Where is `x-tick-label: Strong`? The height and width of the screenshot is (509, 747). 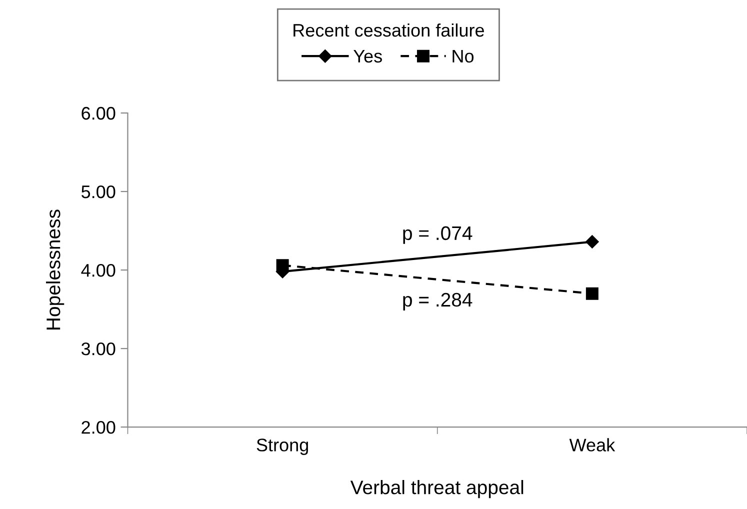
x-tick-label: Strong is located at coordinates (282, 446).